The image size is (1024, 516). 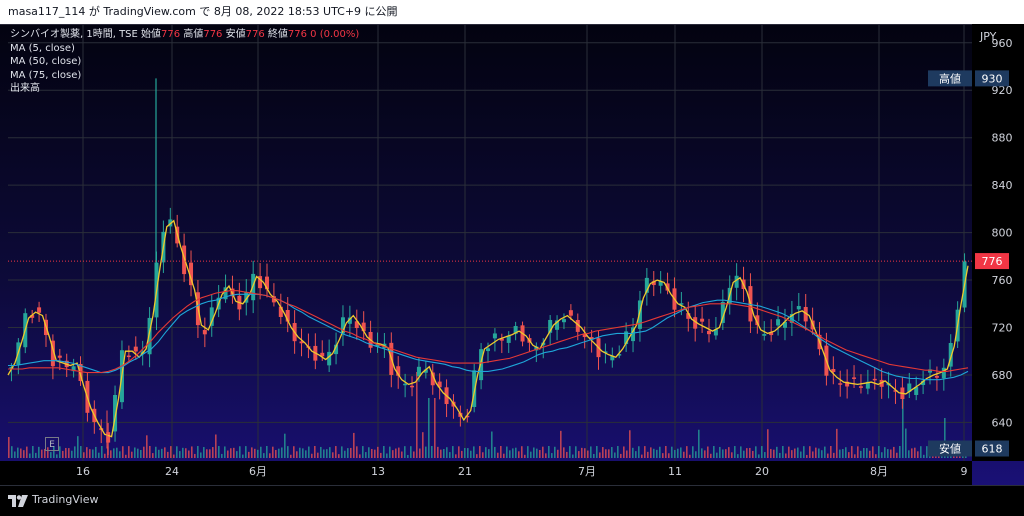 What do you see at coordinates (258, 471) in the screenshot?
I see `time-tick-label: 6月` at bounding box center [258, 471].